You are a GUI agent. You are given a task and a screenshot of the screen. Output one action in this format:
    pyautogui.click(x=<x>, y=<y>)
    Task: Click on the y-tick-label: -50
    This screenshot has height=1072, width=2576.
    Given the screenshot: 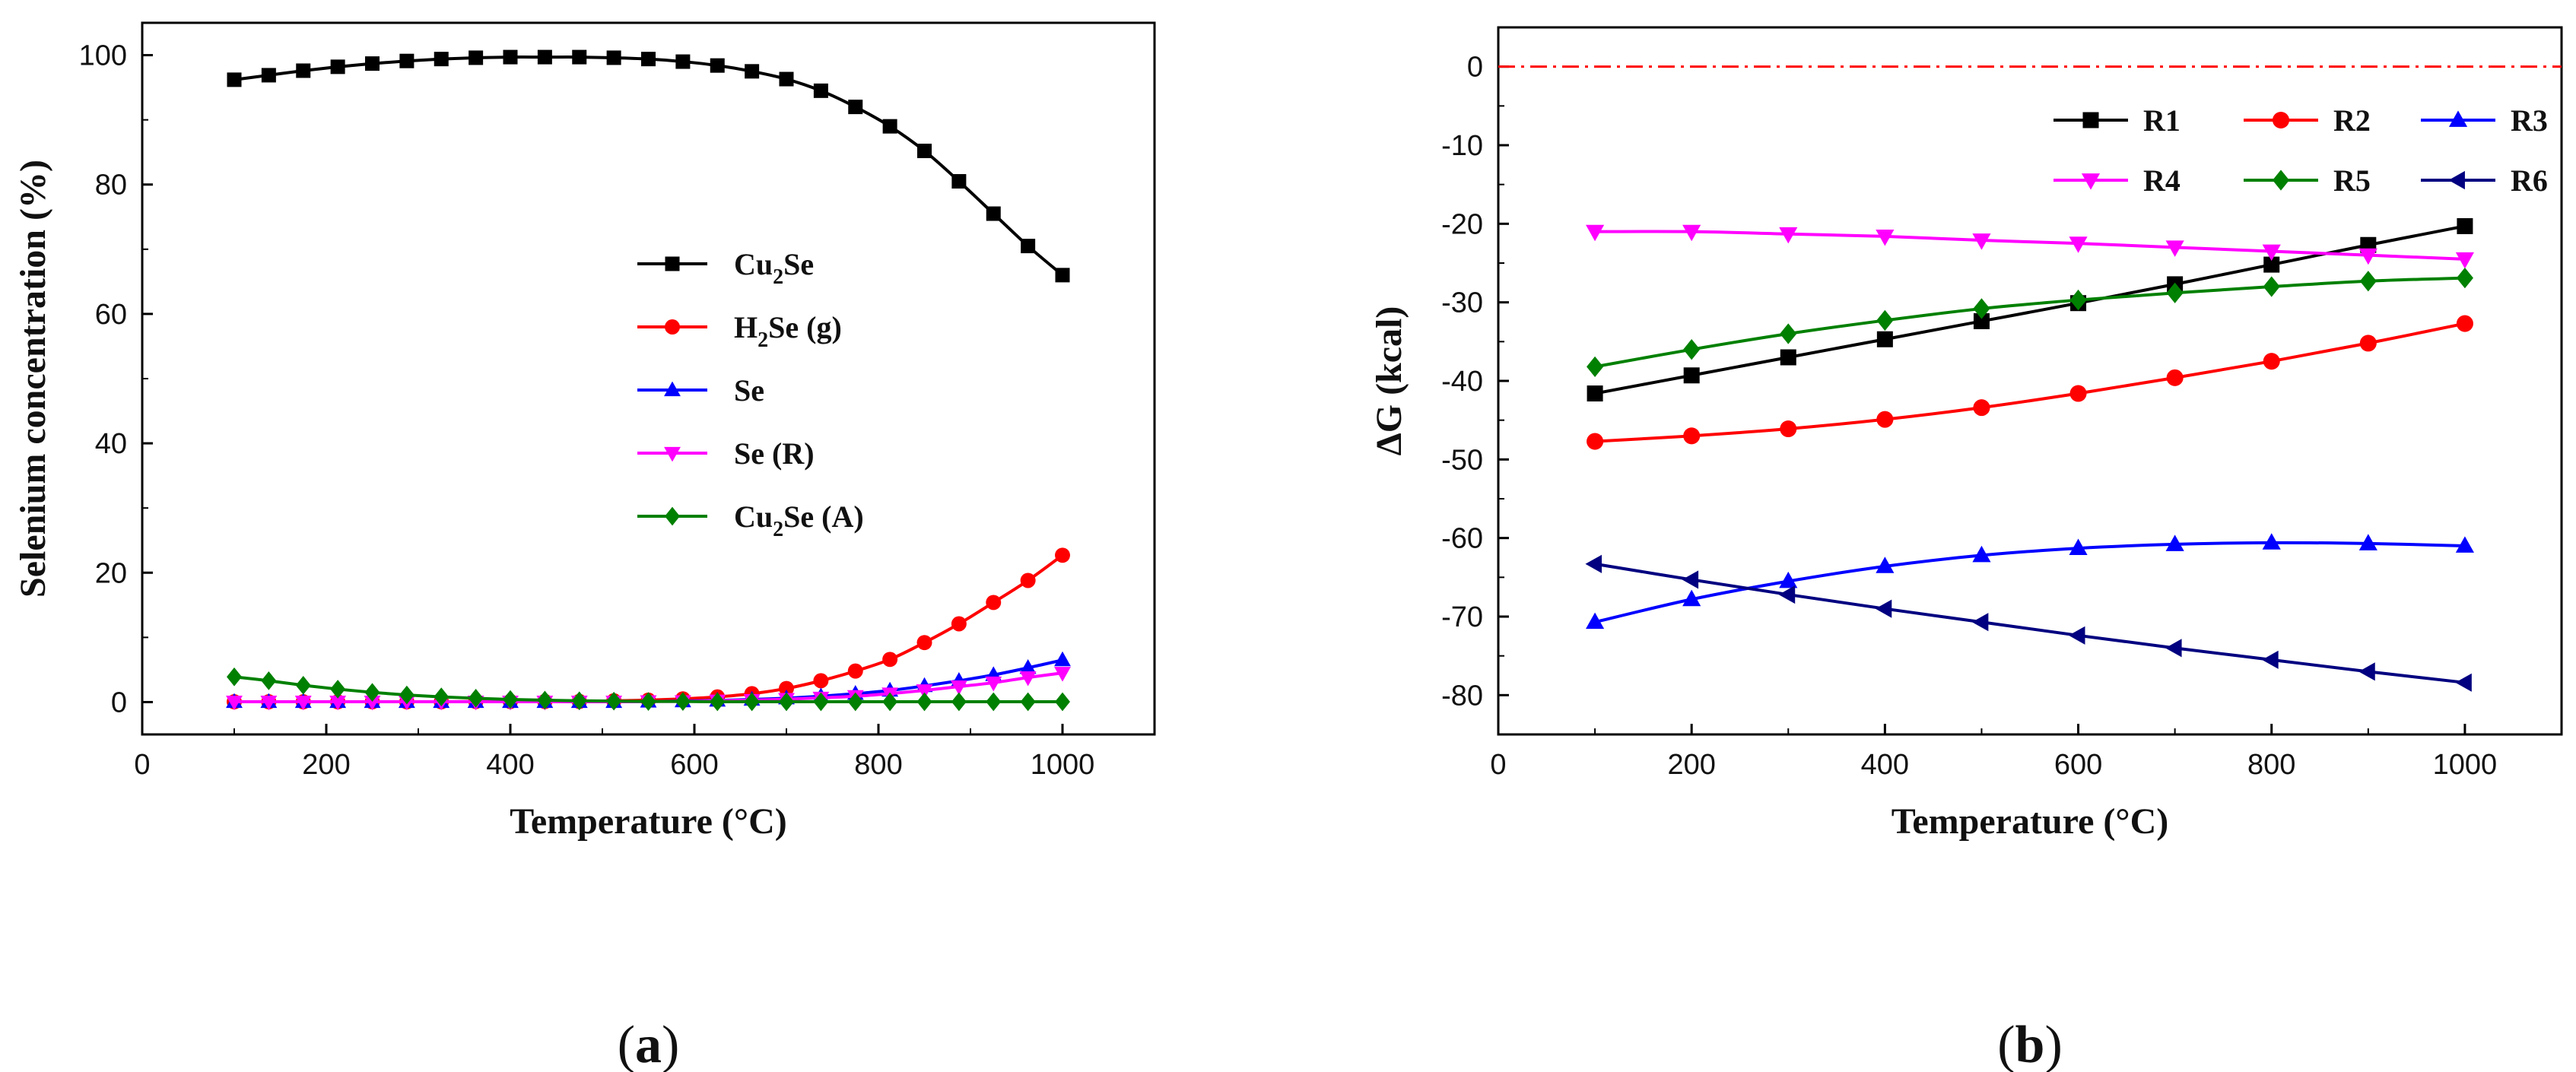 What is the action you would take?
    pyautogui.click(x=1462, y=460)
    